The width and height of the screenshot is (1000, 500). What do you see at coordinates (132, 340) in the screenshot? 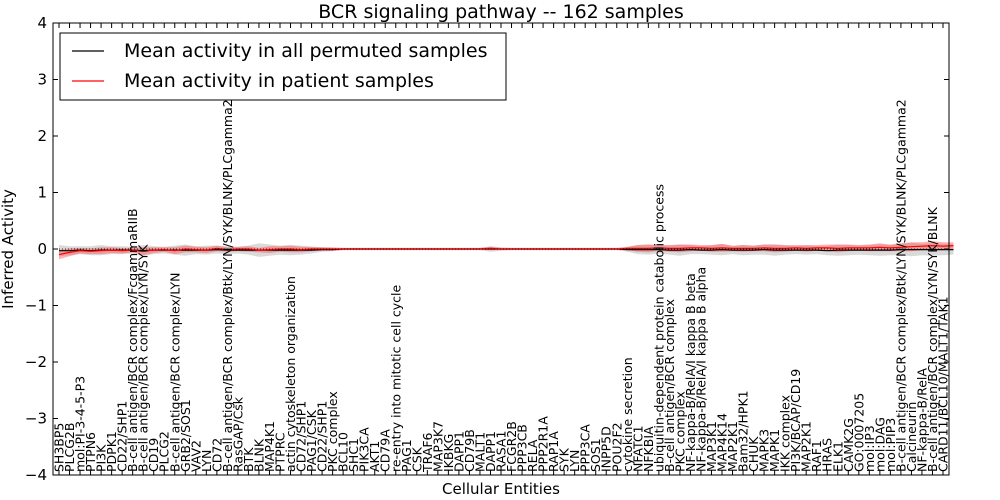
I see `x-category-label: B-cell antigen/BCR complex/FcgammaRIIB` at bounding box center [132, 340].